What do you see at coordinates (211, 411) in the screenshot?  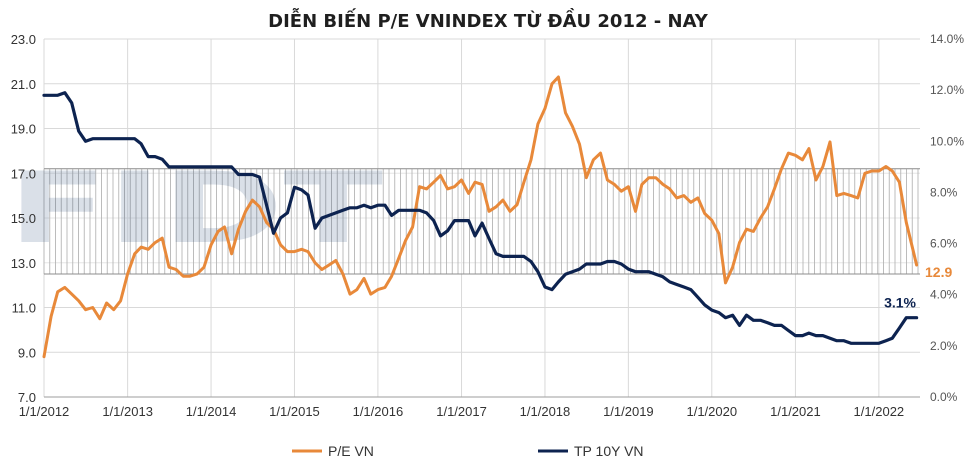 I see `x-tick-label: 1/1/2014` at bounding box center [211, 411].